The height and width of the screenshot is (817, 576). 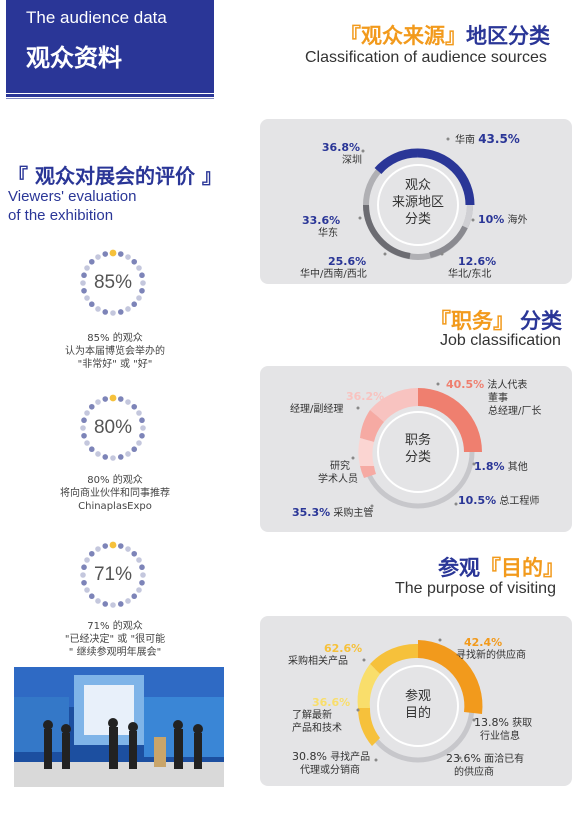 I want to click on item-label: 寻找新的供应商, so click(x=491, y=655).